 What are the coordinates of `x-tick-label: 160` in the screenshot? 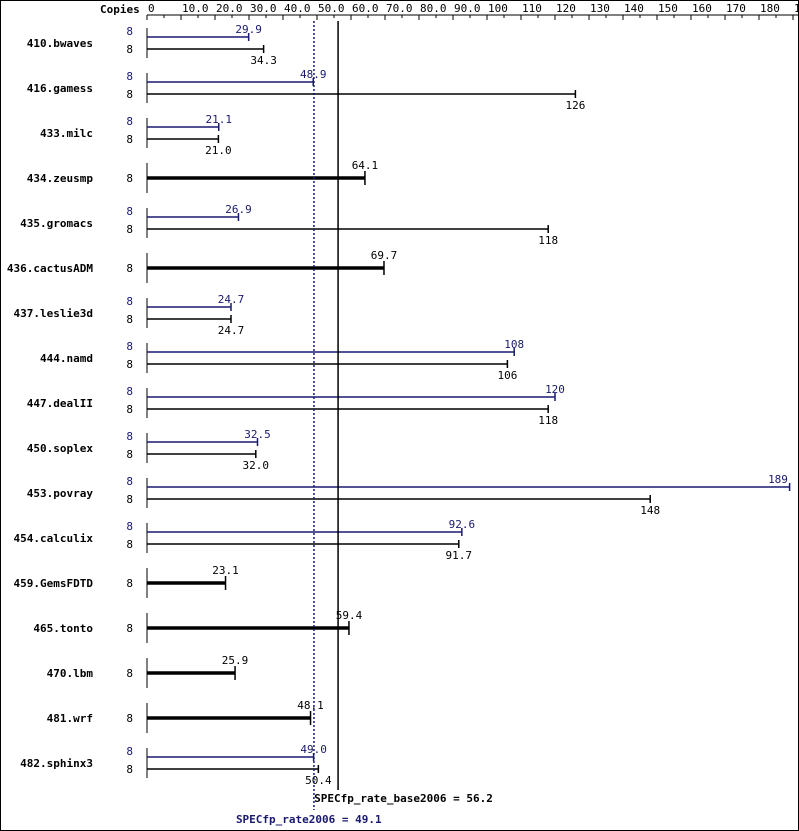 It's located at (702, 8).